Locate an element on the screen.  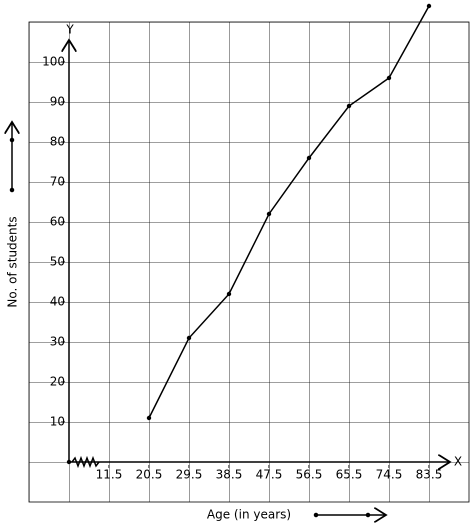
y-tick-label: 30 is located at coordinates (57, 342).